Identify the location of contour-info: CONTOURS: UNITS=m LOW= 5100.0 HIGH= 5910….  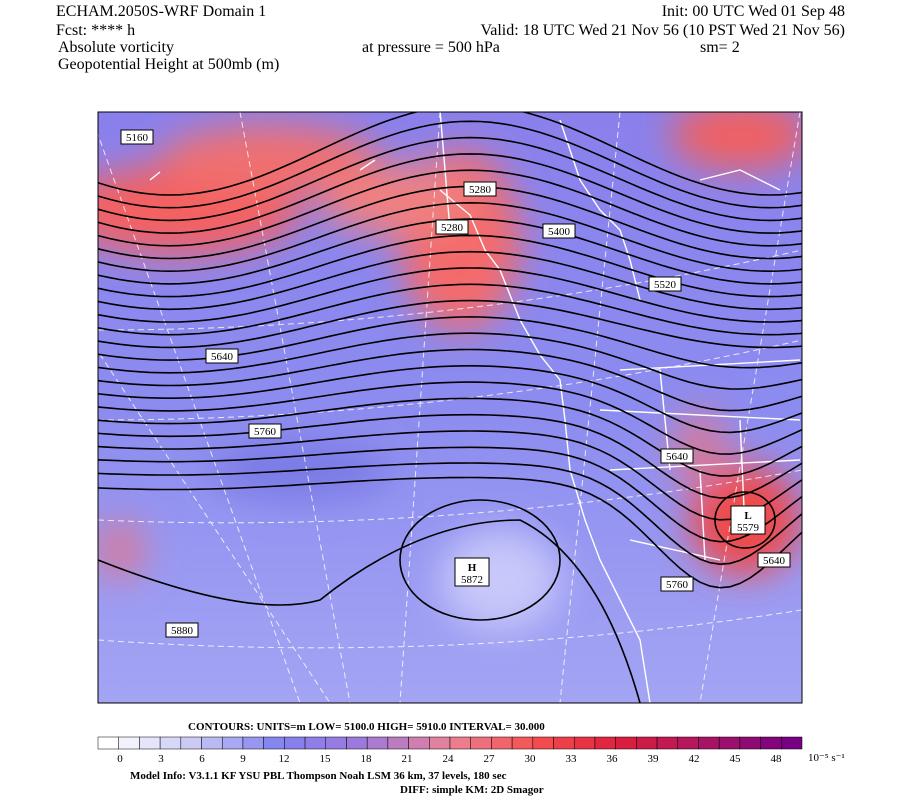
(366, 727).